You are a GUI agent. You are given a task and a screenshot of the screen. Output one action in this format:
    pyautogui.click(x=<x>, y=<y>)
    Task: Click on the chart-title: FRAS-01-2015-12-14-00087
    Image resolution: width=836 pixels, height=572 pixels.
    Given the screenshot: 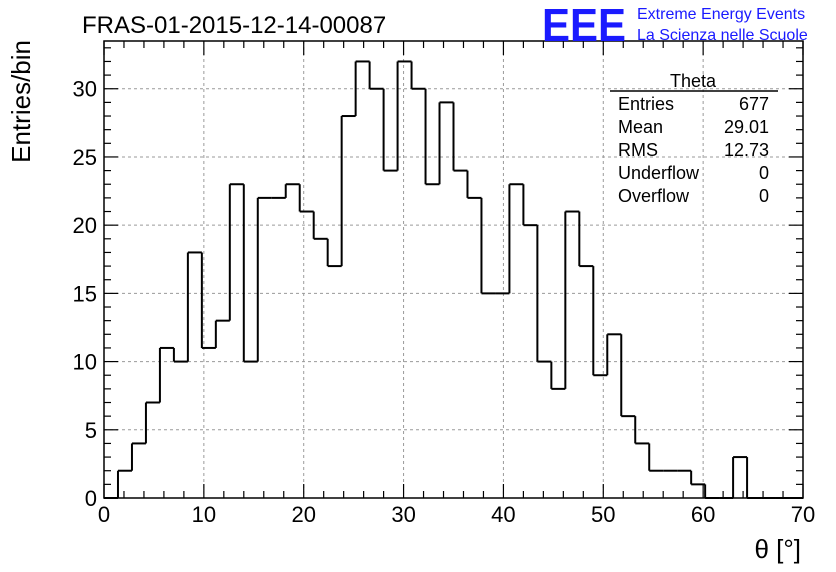 What is the action you would take?
    pyautogui.click(x=234, y=25)
    